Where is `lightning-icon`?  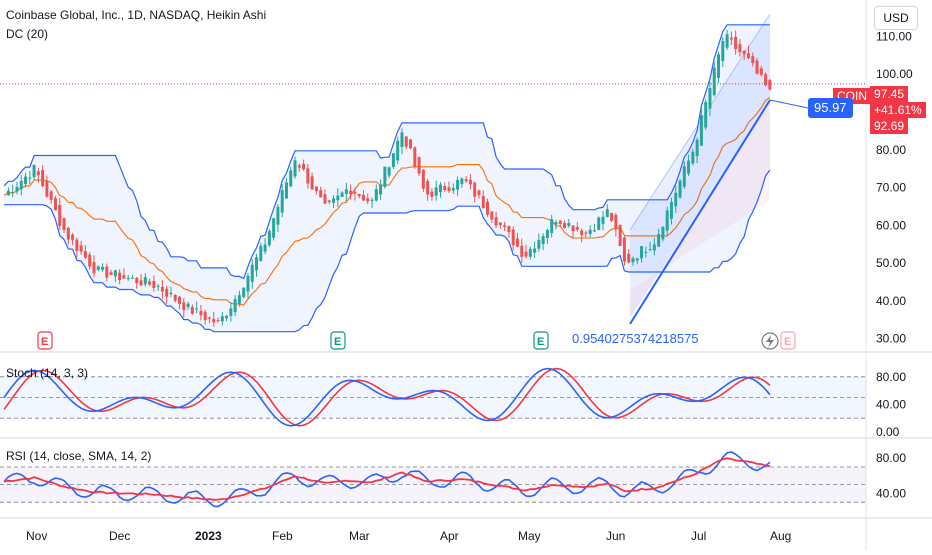
lightning-icon is located at coordinates (770, 341).